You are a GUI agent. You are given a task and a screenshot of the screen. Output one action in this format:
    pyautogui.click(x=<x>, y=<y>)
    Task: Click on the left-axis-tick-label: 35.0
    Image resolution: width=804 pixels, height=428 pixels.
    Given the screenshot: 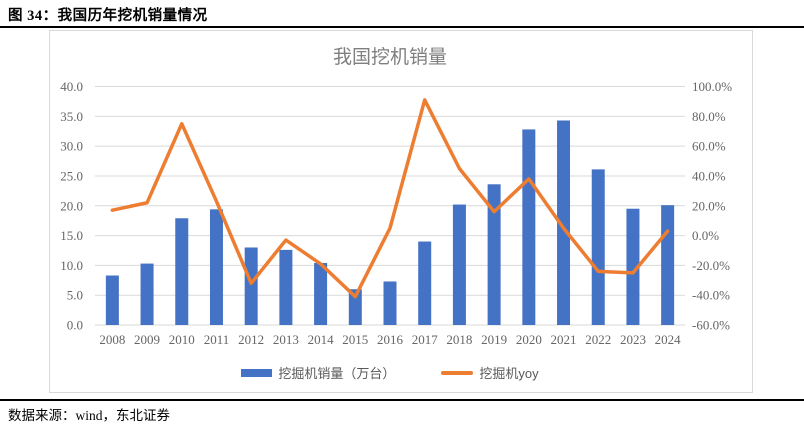 What is the action you would take?
    pyautogui.click(x=71, y=116)
    